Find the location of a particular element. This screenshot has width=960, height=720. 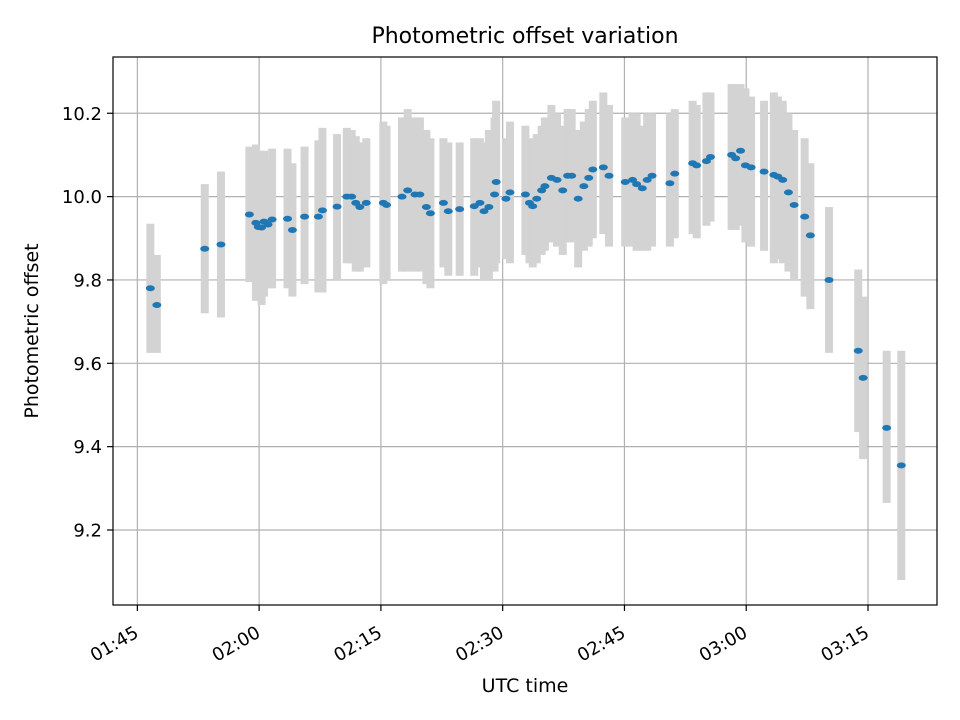

x-tick-label: 03:15 is located at coordinates (844, 644).